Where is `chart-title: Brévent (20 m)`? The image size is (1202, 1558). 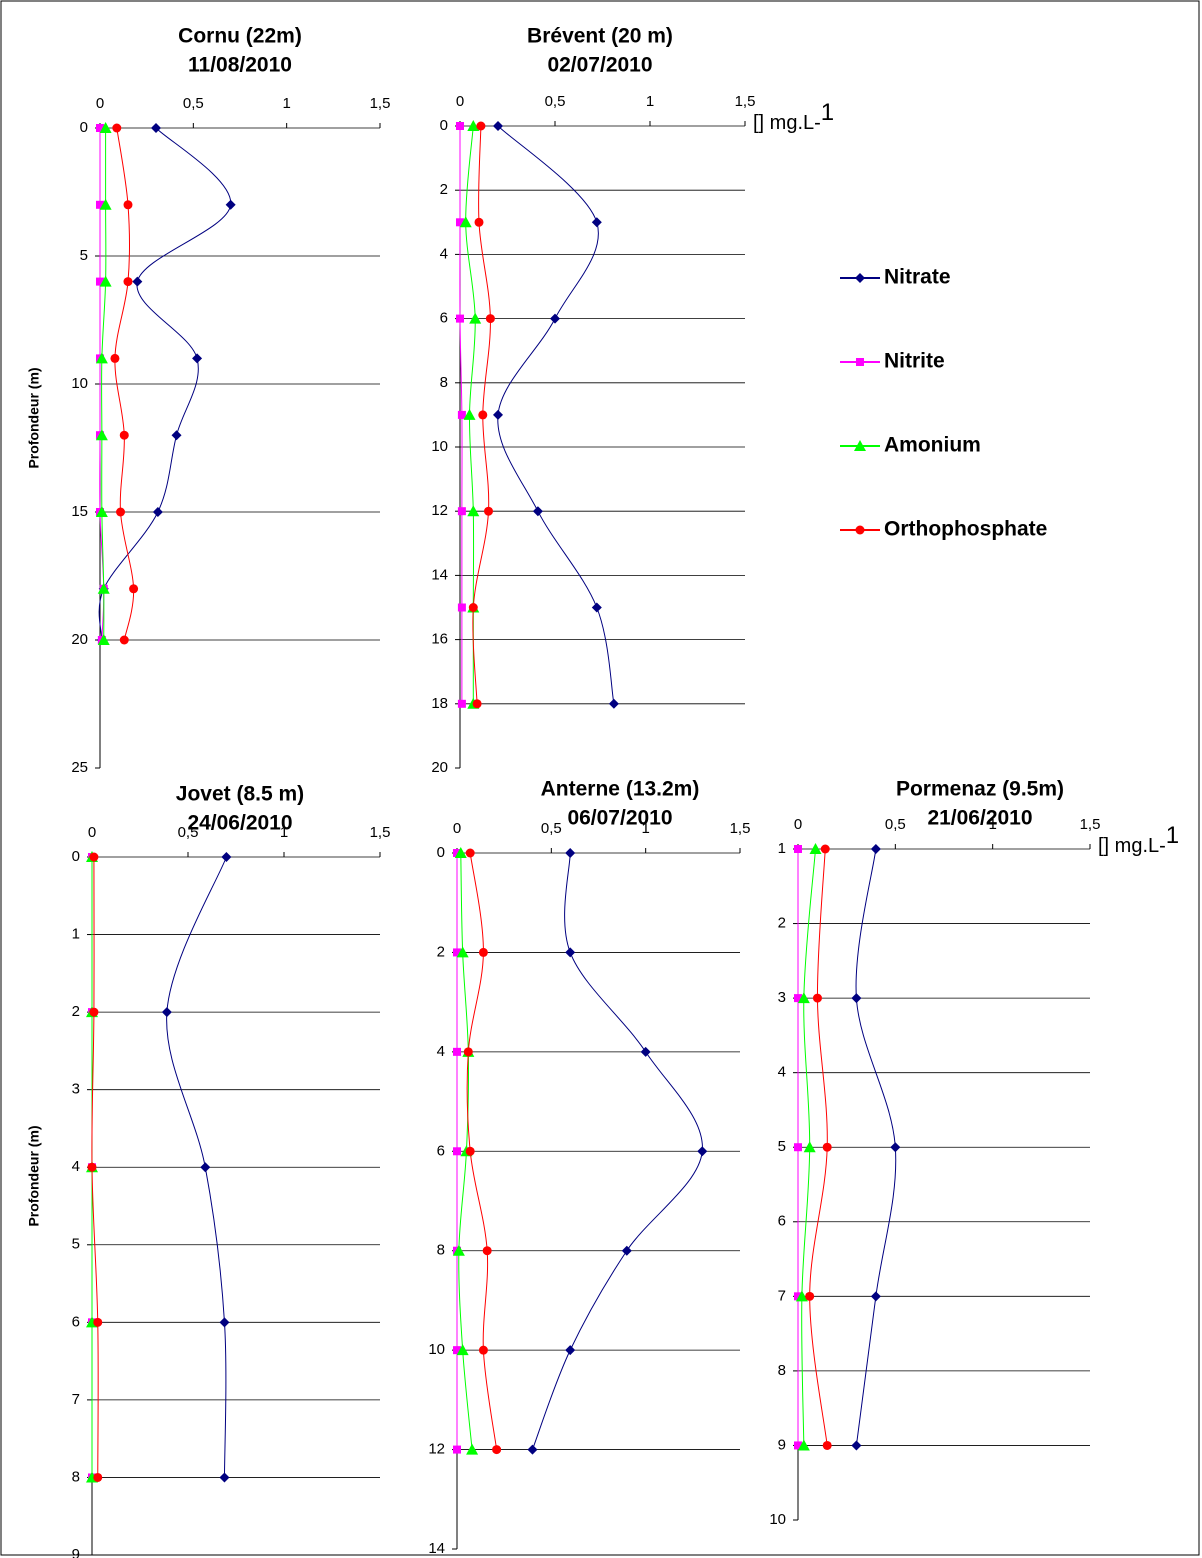 chart-title: Brévent (20 m) is located at coordinates (600, 36).